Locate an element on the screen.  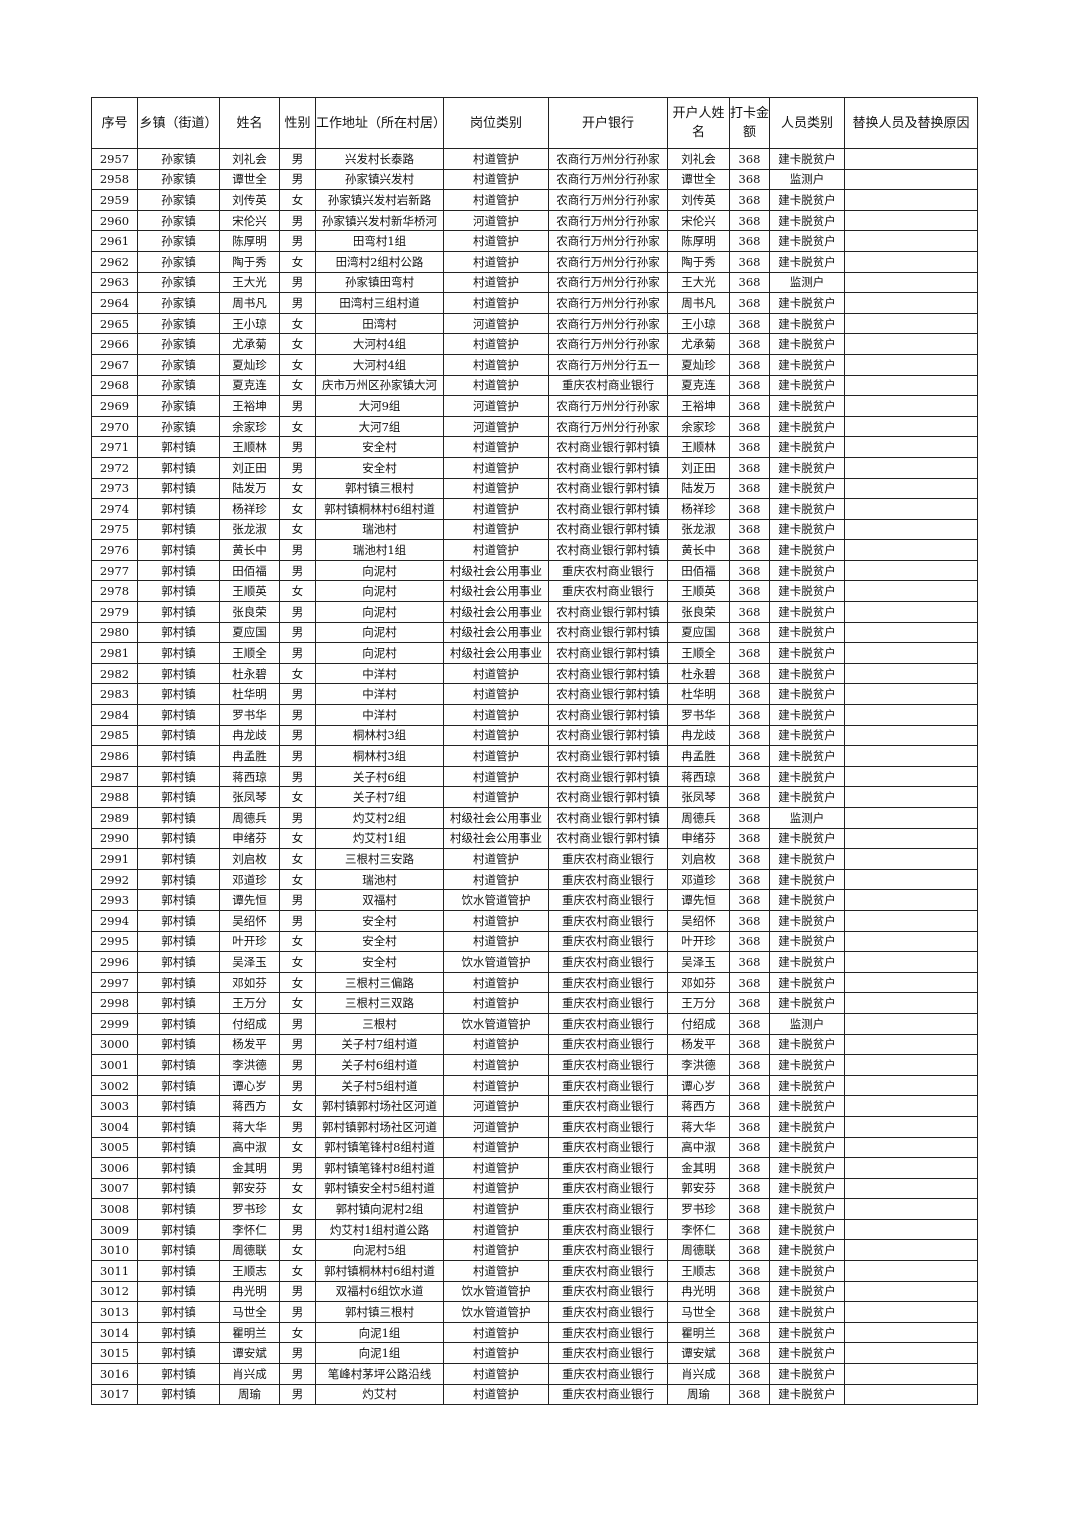
cell-address-text: 郭村镇笔锋村8组村道 is located at coordinates (379, 1147).